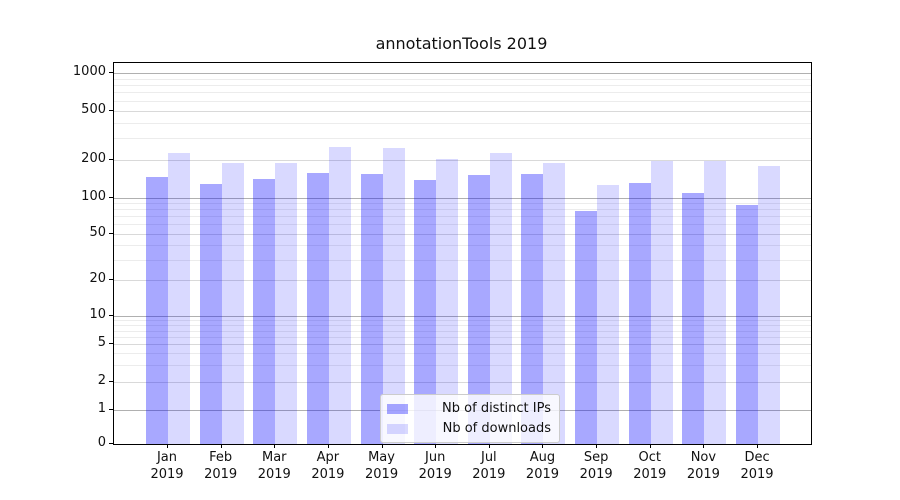 Image resolution: width=900 pixels, height=500 pixels. I want to click on y-tick-label: 2, so click(101, 380).